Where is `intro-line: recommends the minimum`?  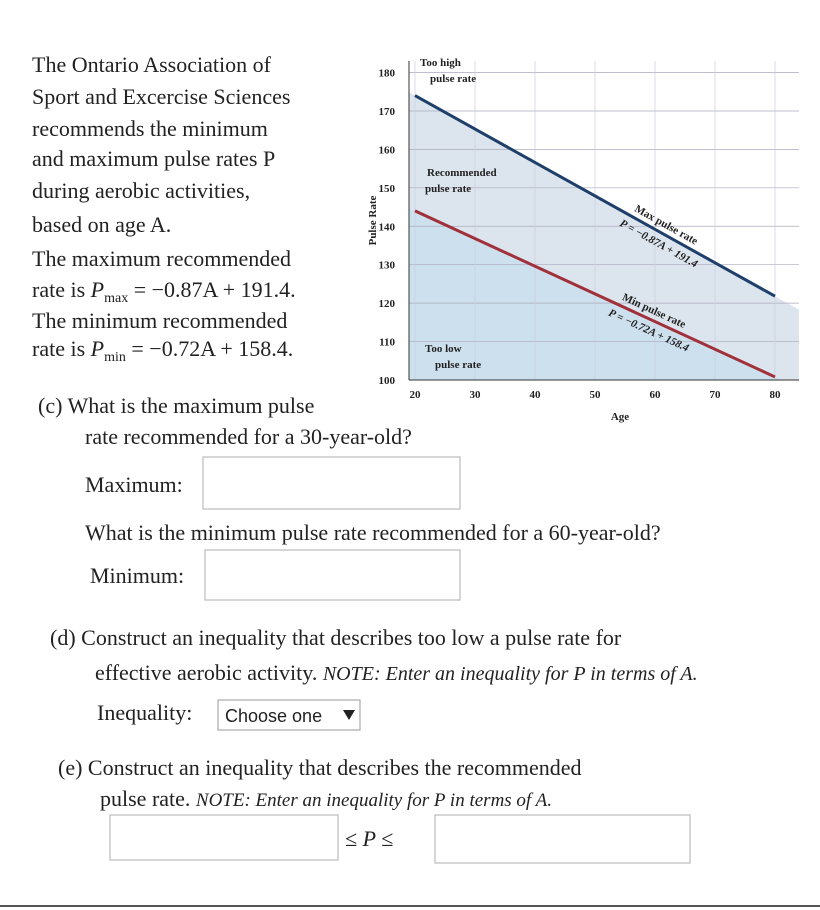
intro-line: recommends the minimum is located at coordinates (150, 128).